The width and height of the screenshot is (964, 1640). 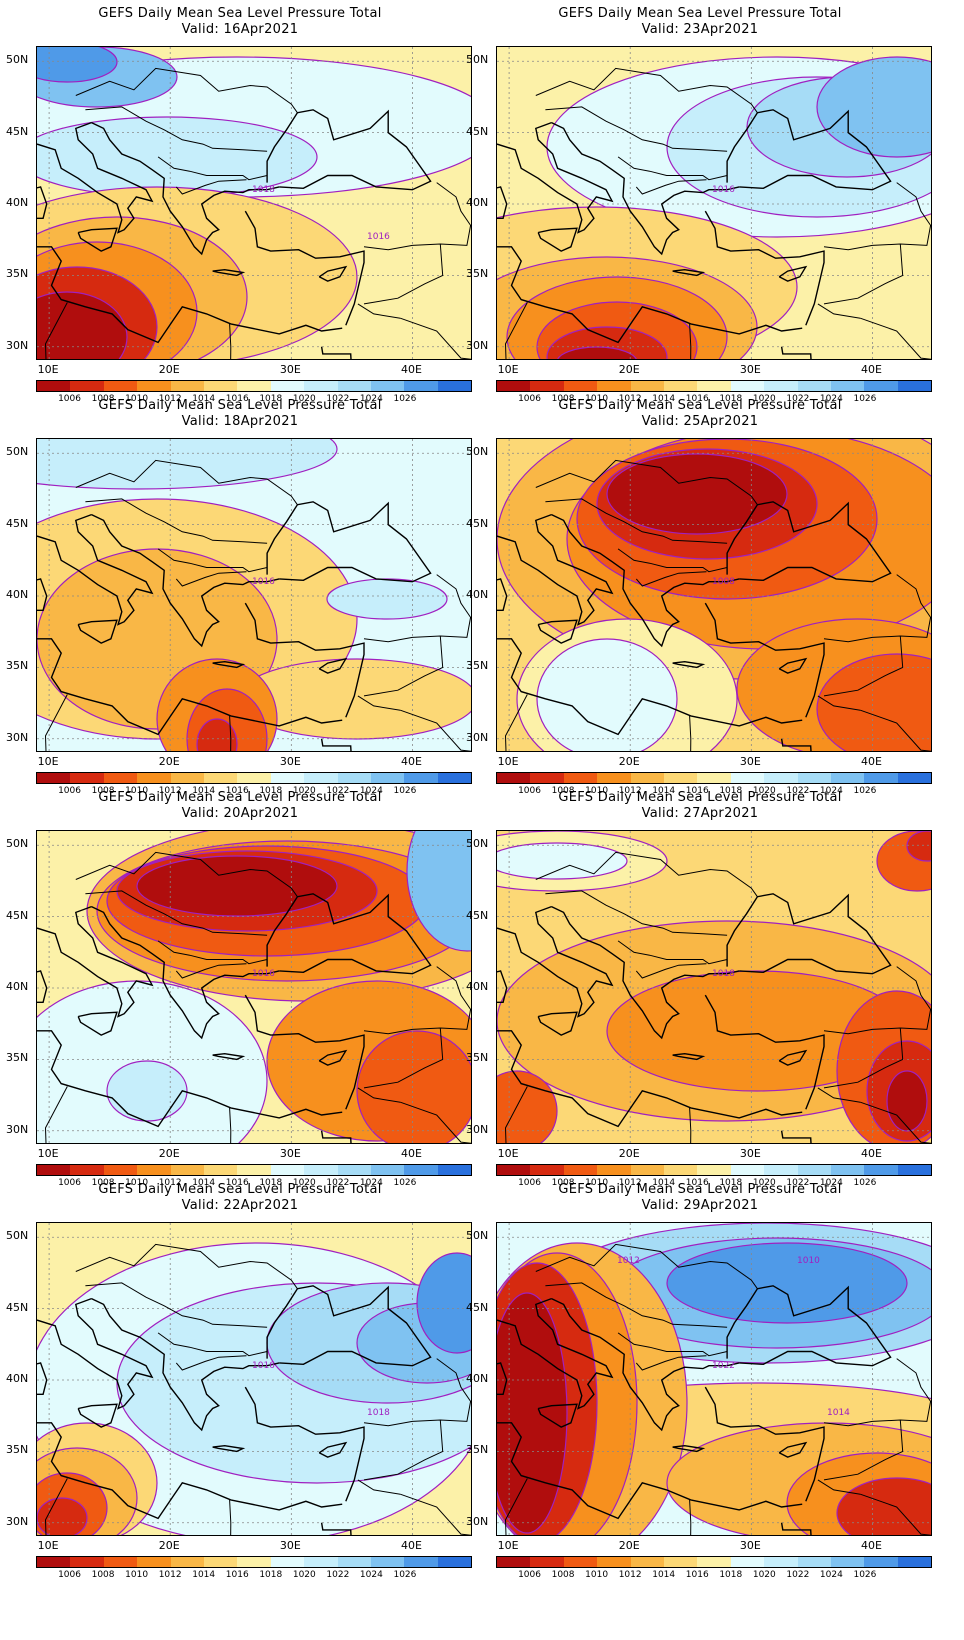 I want to click on latitude-tick-label: 45N, so click(x=477, y=1307).